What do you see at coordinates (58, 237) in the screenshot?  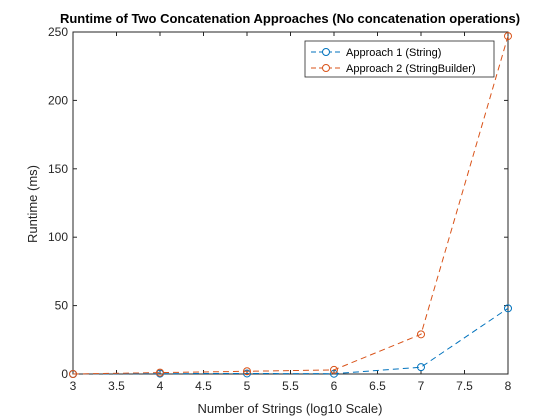 I see `y-tick-label: 100` at bounding box center [58, 237].